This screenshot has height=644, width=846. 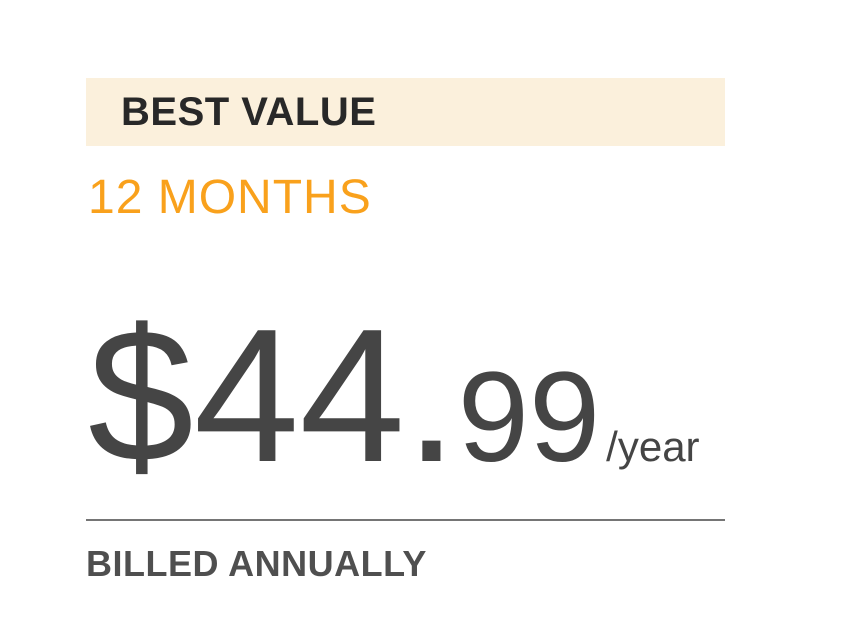 What do you see at coordinates (230, 197) in the screenshot?
I see `plan-name: 12 MONTHS` at bounding box center [230, 197].